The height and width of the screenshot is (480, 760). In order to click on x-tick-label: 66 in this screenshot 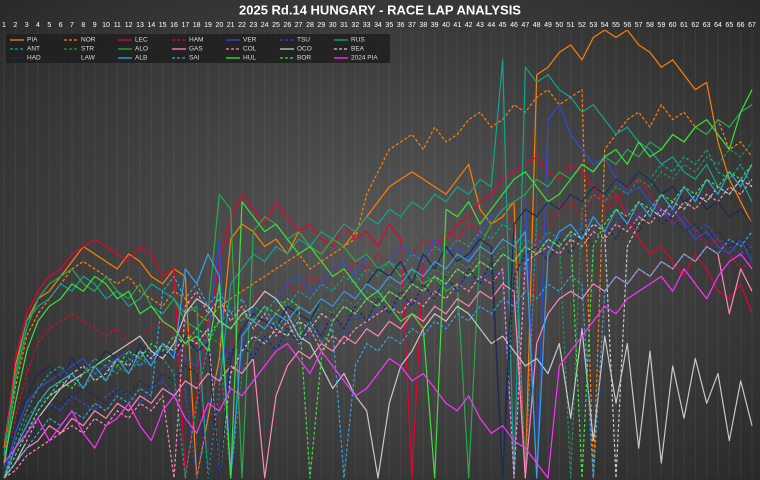, I will do `click(741, 25)`.